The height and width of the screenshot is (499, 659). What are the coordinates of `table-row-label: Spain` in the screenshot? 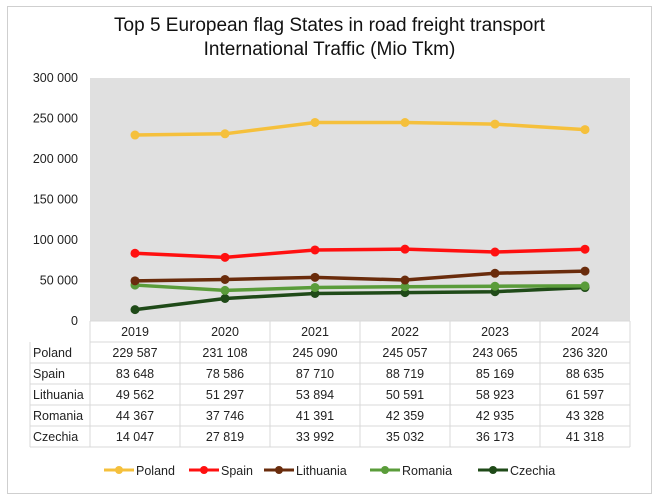 It's located at (49, 374).